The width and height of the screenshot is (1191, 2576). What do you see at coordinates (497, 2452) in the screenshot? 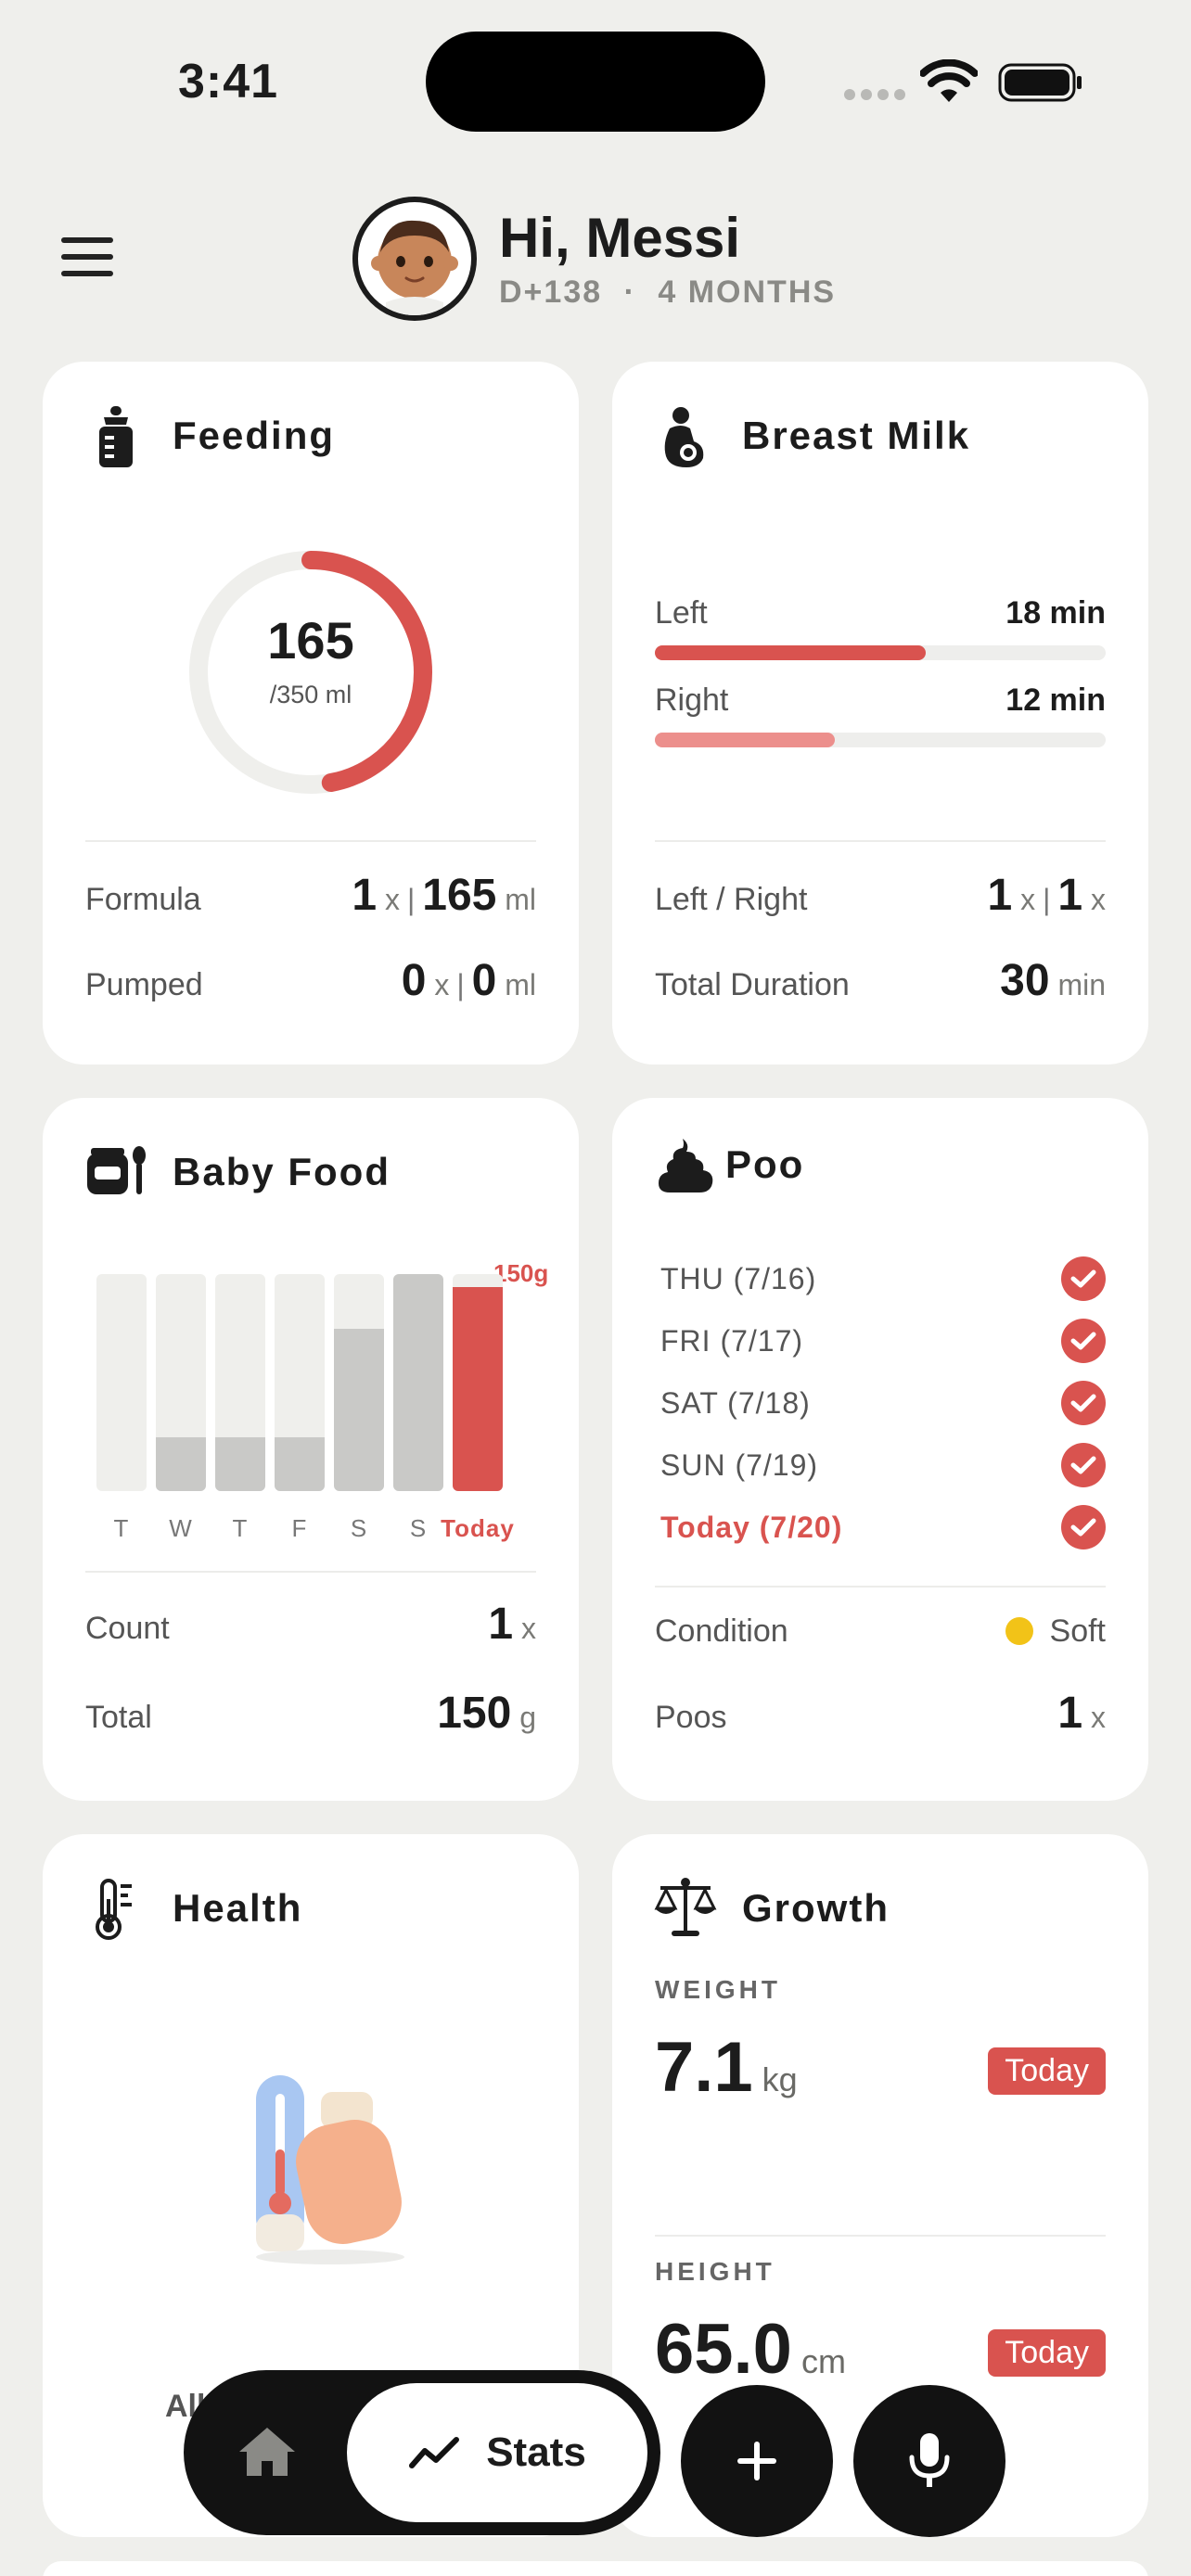
I see `stats-tab-button: Stats` at bounding box center [497, 2452].